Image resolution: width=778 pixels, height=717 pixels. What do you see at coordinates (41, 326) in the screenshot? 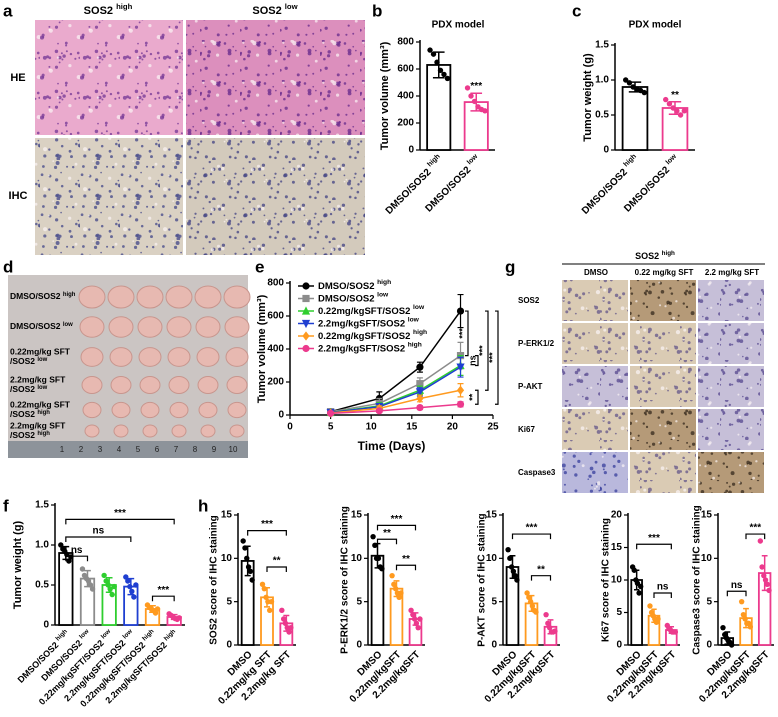
I see `row-label: DMSO/SOS2 low` at bounding box center [41, 326].